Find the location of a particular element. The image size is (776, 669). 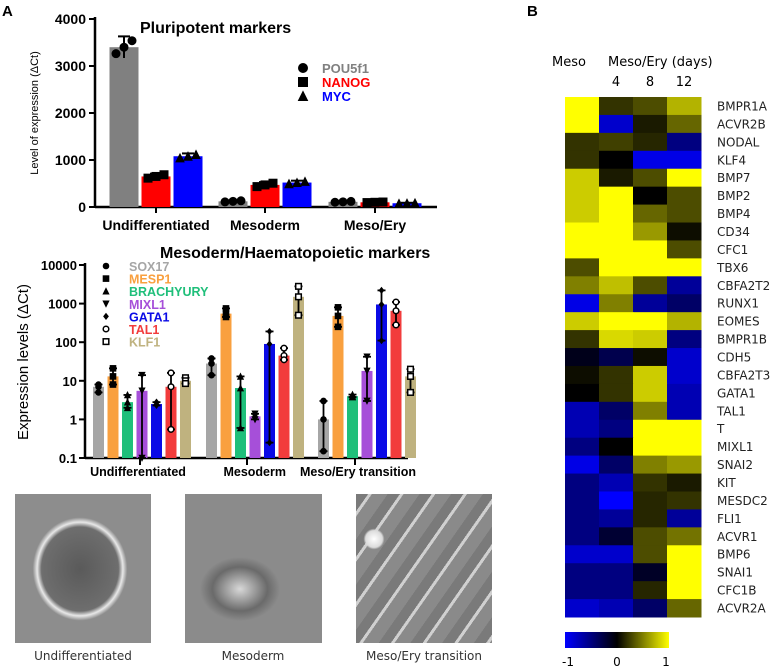

y-tick-label: 0.1 is located at coordinates (68, 458).